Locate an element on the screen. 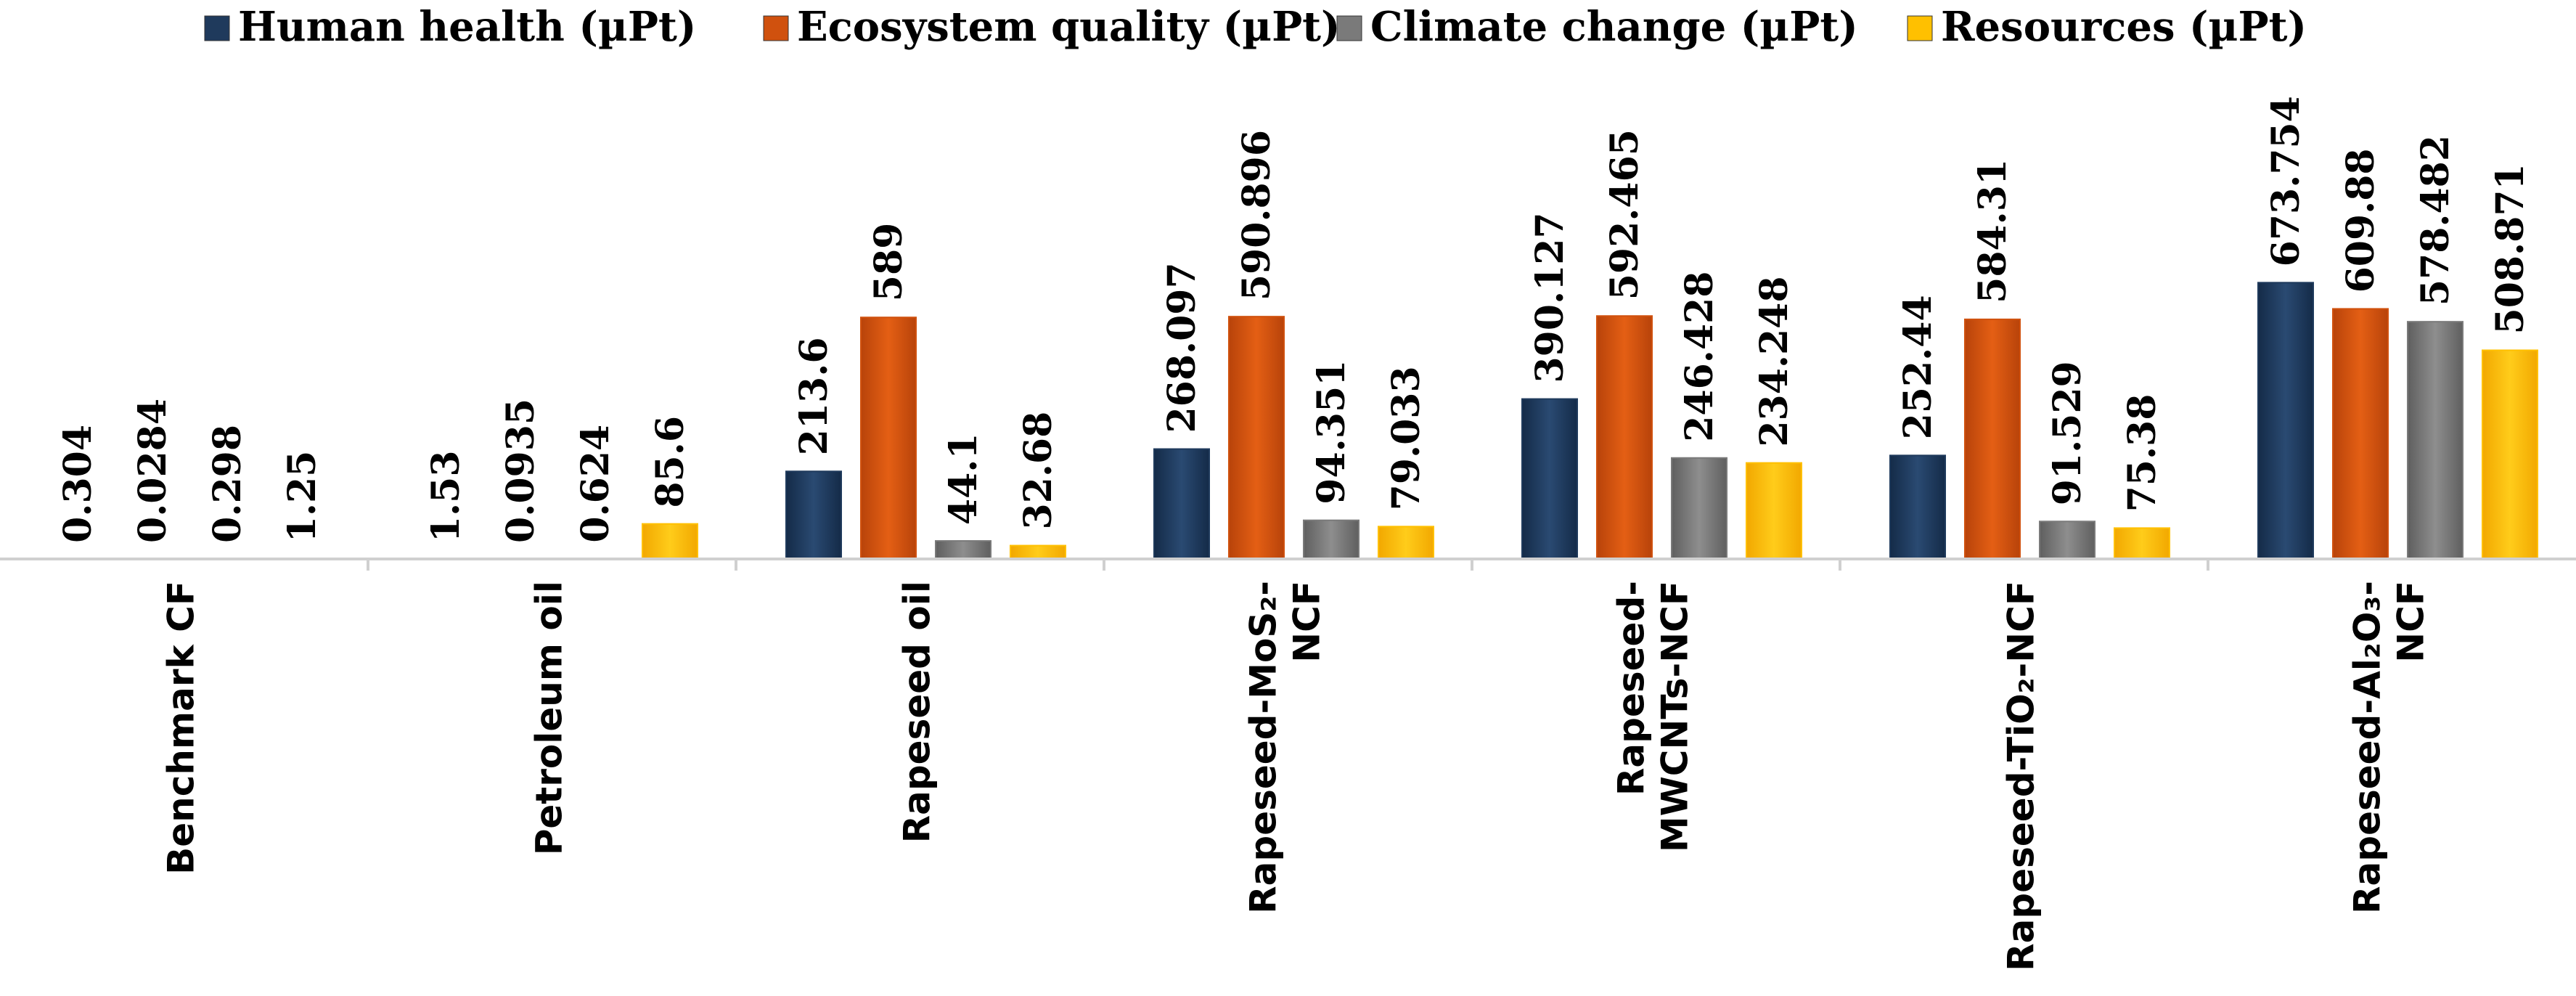  value-label-0-2: 0.298 is located at coordinates (227, 484).